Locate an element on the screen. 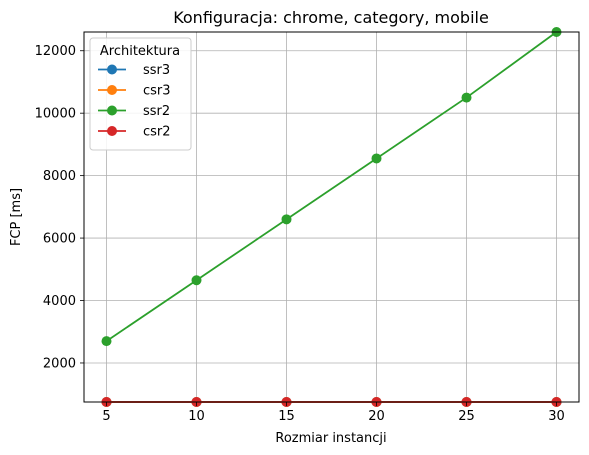 This screenshot has width=589, height=455. y-tick-label: 10000 is located at coordinates (55, 114).